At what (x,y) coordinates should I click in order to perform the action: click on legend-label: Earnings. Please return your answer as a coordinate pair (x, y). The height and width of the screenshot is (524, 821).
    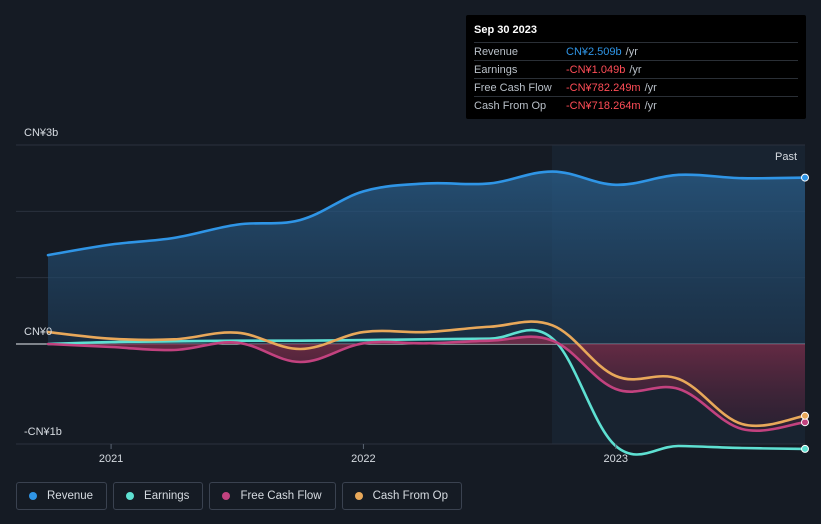
    Looking at the image, I should click on (167, 496).